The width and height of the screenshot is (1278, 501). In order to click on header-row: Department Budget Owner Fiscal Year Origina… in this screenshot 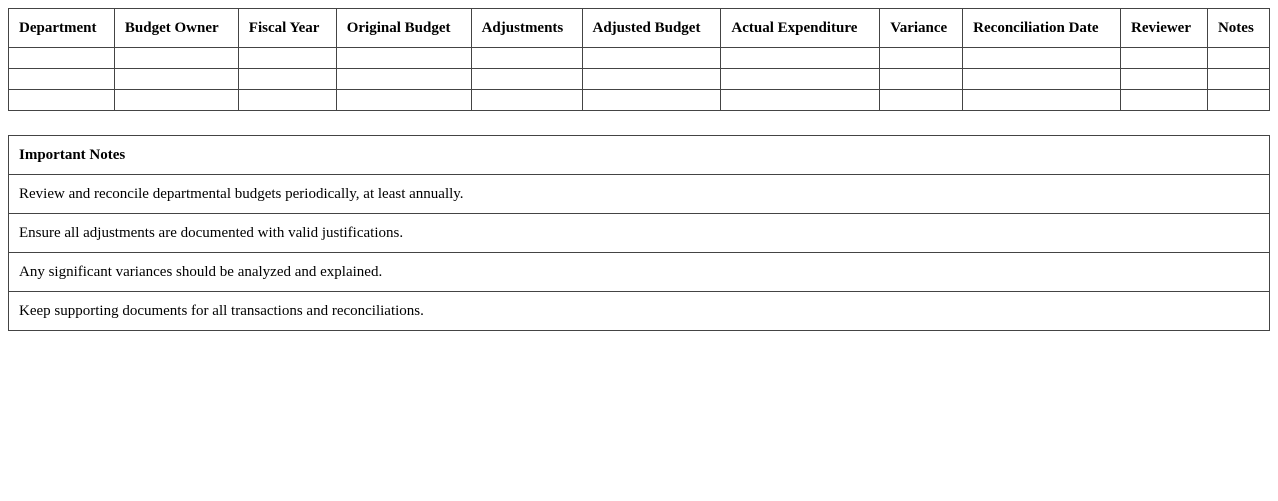, I will do `click(639, 28)`.